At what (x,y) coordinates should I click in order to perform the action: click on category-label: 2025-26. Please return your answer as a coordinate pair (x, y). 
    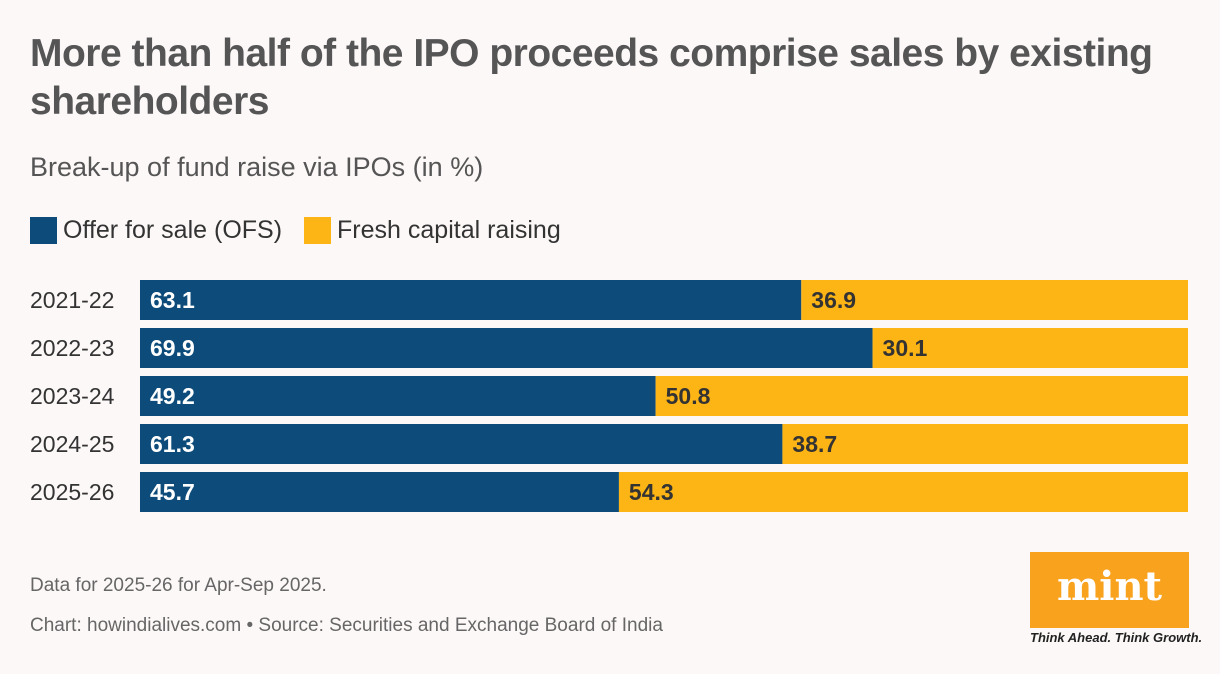
    Looking at the image, I should click on (72, 492).